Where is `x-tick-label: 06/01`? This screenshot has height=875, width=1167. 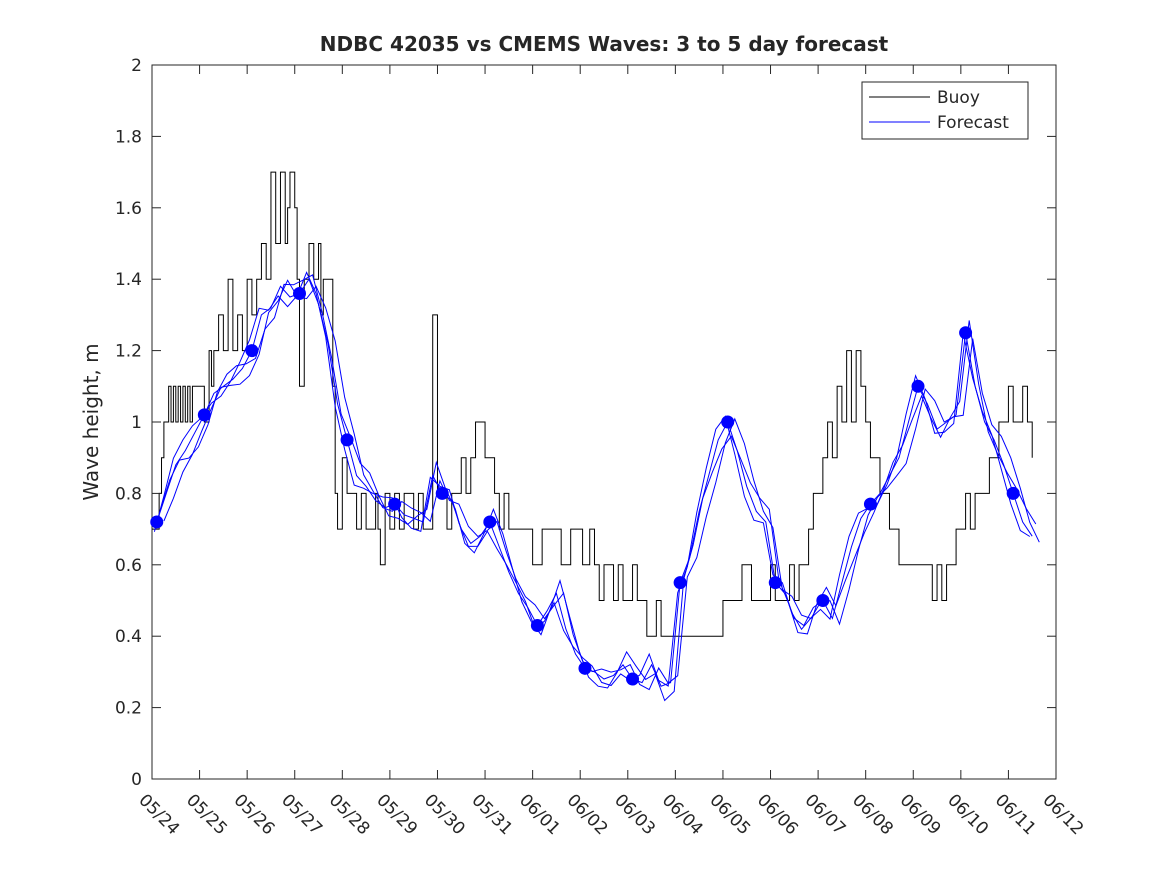 x-tick-label: 06/01 is located at coordinates (539, 814).